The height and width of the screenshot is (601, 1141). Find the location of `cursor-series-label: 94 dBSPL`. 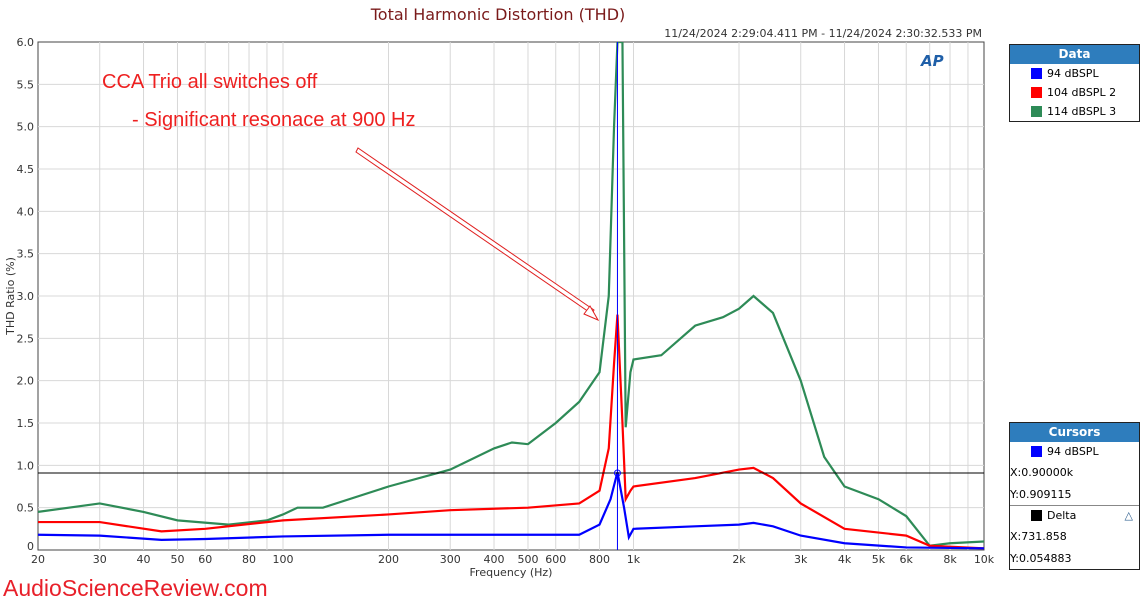

cursor-series-label: 94 dBSPL is located at coordinates (1073, 451).